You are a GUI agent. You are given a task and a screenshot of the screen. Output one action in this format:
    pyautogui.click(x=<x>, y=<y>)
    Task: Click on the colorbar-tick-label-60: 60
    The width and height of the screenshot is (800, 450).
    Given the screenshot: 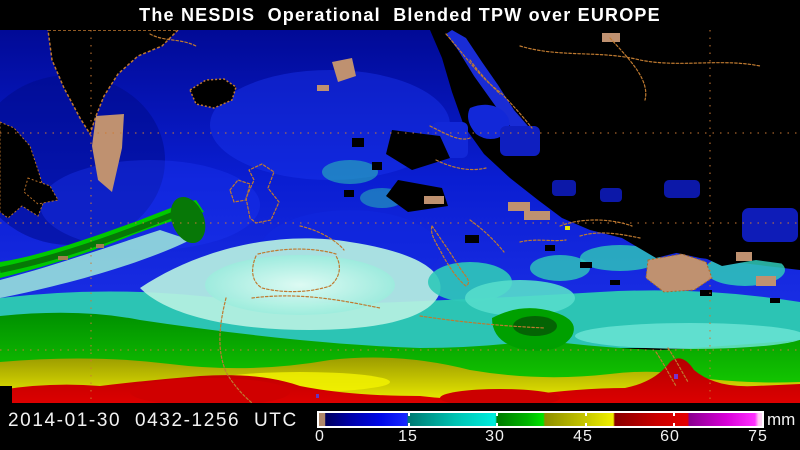 What is the action you would take?
    pyautogui.click(x=670, y=436)
    